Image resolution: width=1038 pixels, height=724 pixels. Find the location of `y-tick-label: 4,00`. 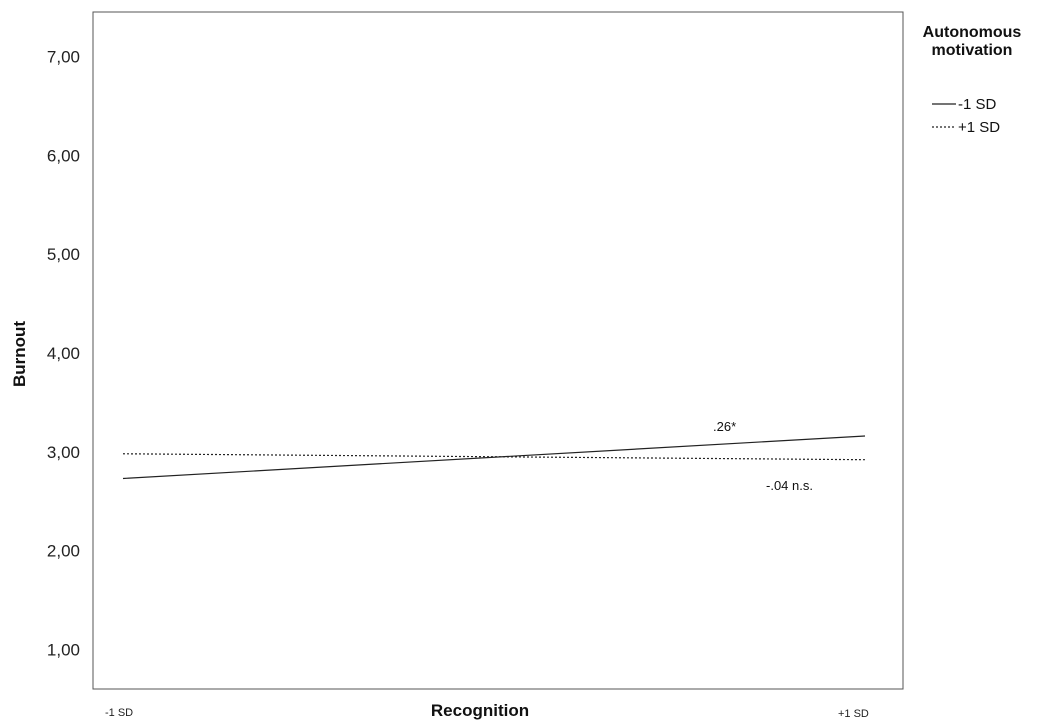

y-tick-label: 4,00 is located at coordinates (63, 353).